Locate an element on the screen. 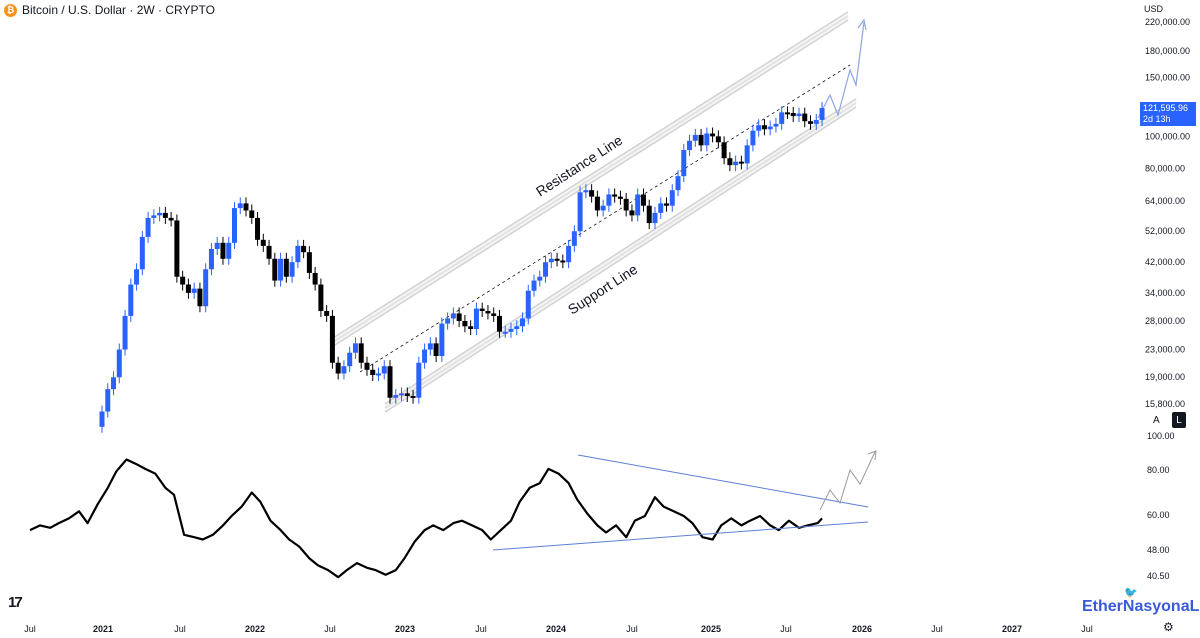  price-tick-label: 64,000.00 is located at coordinates (1165, 201).